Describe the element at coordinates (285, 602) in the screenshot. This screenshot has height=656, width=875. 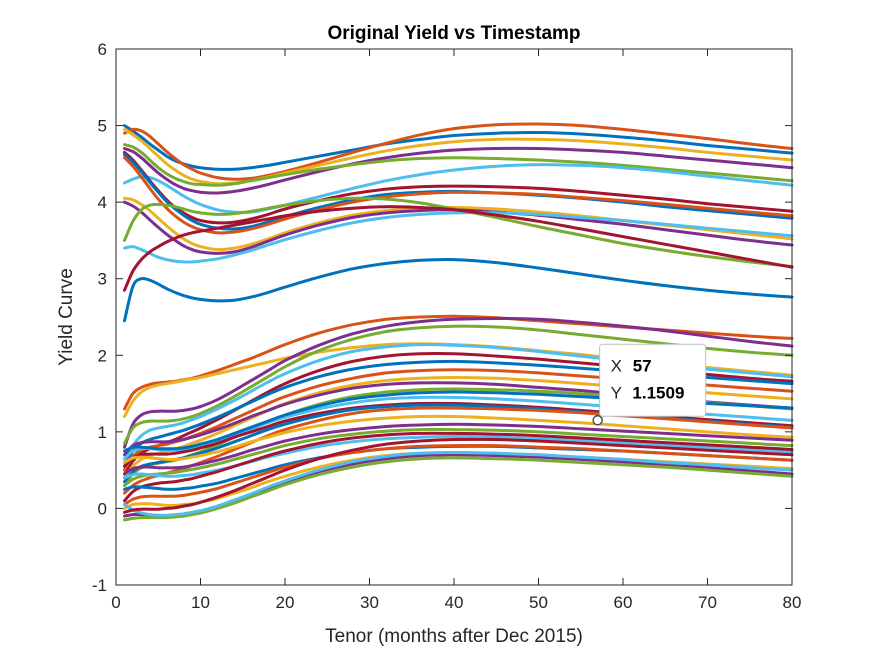
I see `x-tick-label: 20` at that location.